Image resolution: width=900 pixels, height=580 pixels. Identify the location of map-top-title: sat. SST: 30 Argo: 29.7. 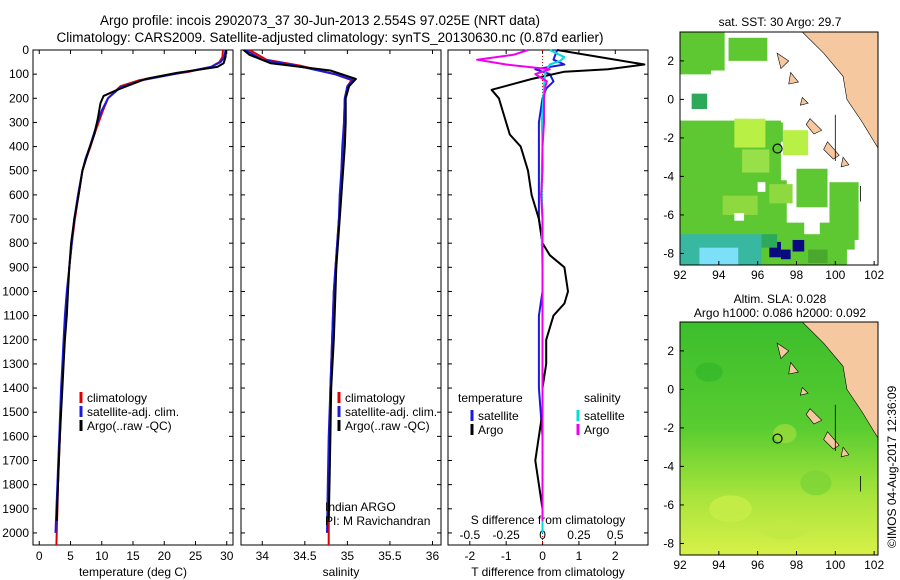
(780, 22).